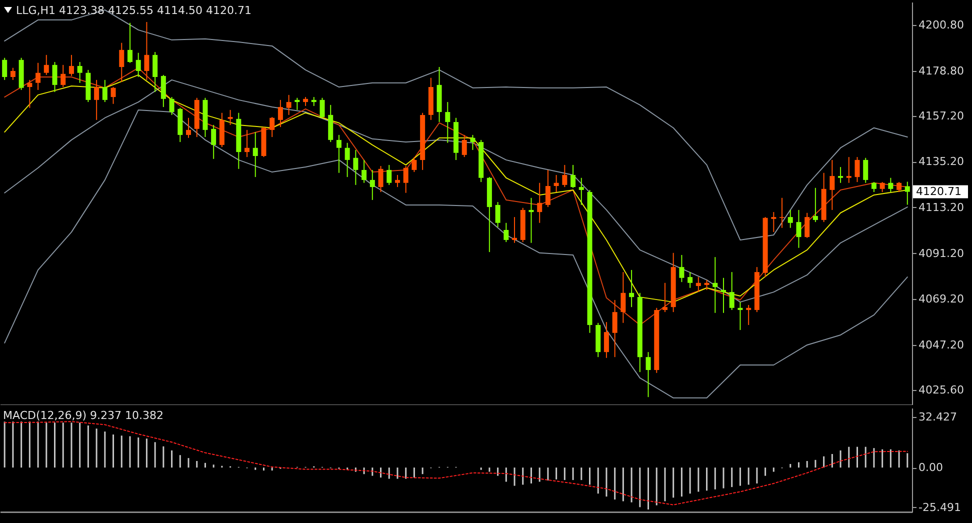 The height and width of the screenshot is (523, 972). Describe the element at coordinates (939, 507) in the screenshot. I see `y-tick-label: -25.491` at that location.